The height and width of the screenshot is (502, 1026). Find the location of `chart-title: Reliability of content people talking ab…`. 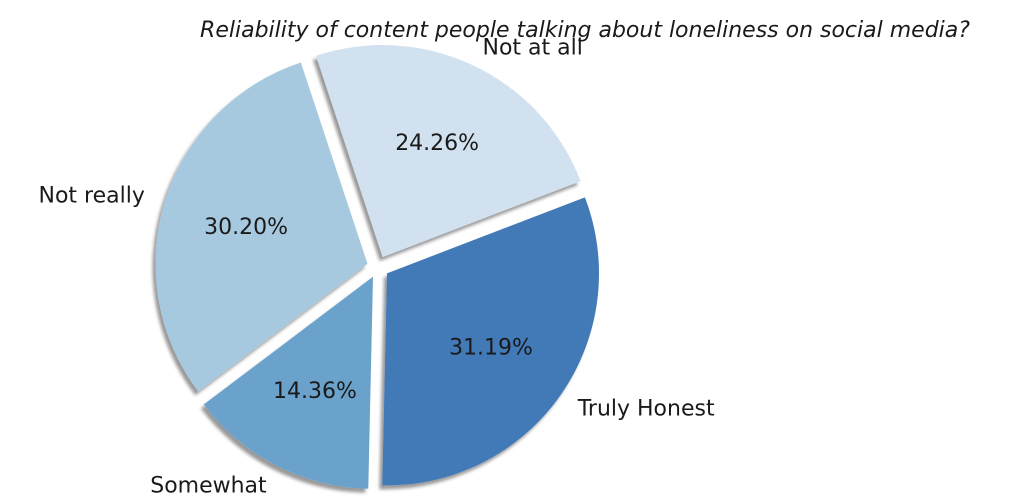

chart-title: Reliability of content people talking ab… is located at coordinates (585, 30).